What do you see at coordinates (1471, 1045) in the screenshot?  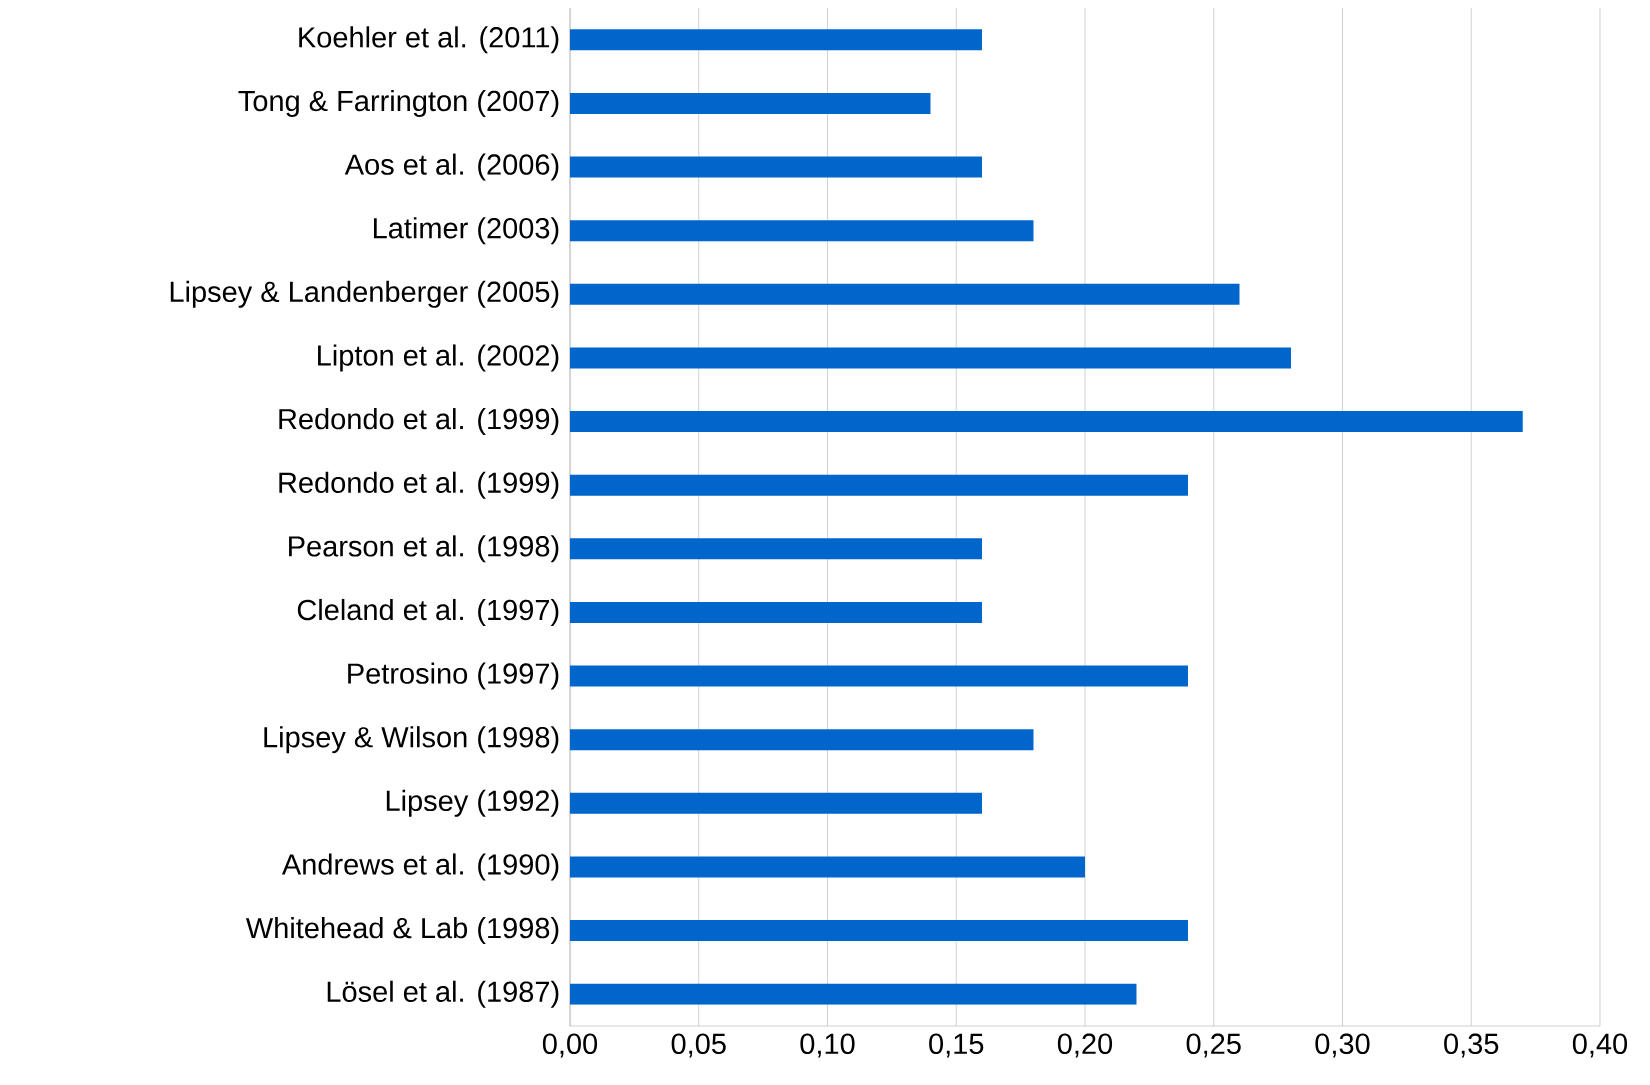 I see `x-tick-label: 0,35` at bounding box center [1471, 1045].